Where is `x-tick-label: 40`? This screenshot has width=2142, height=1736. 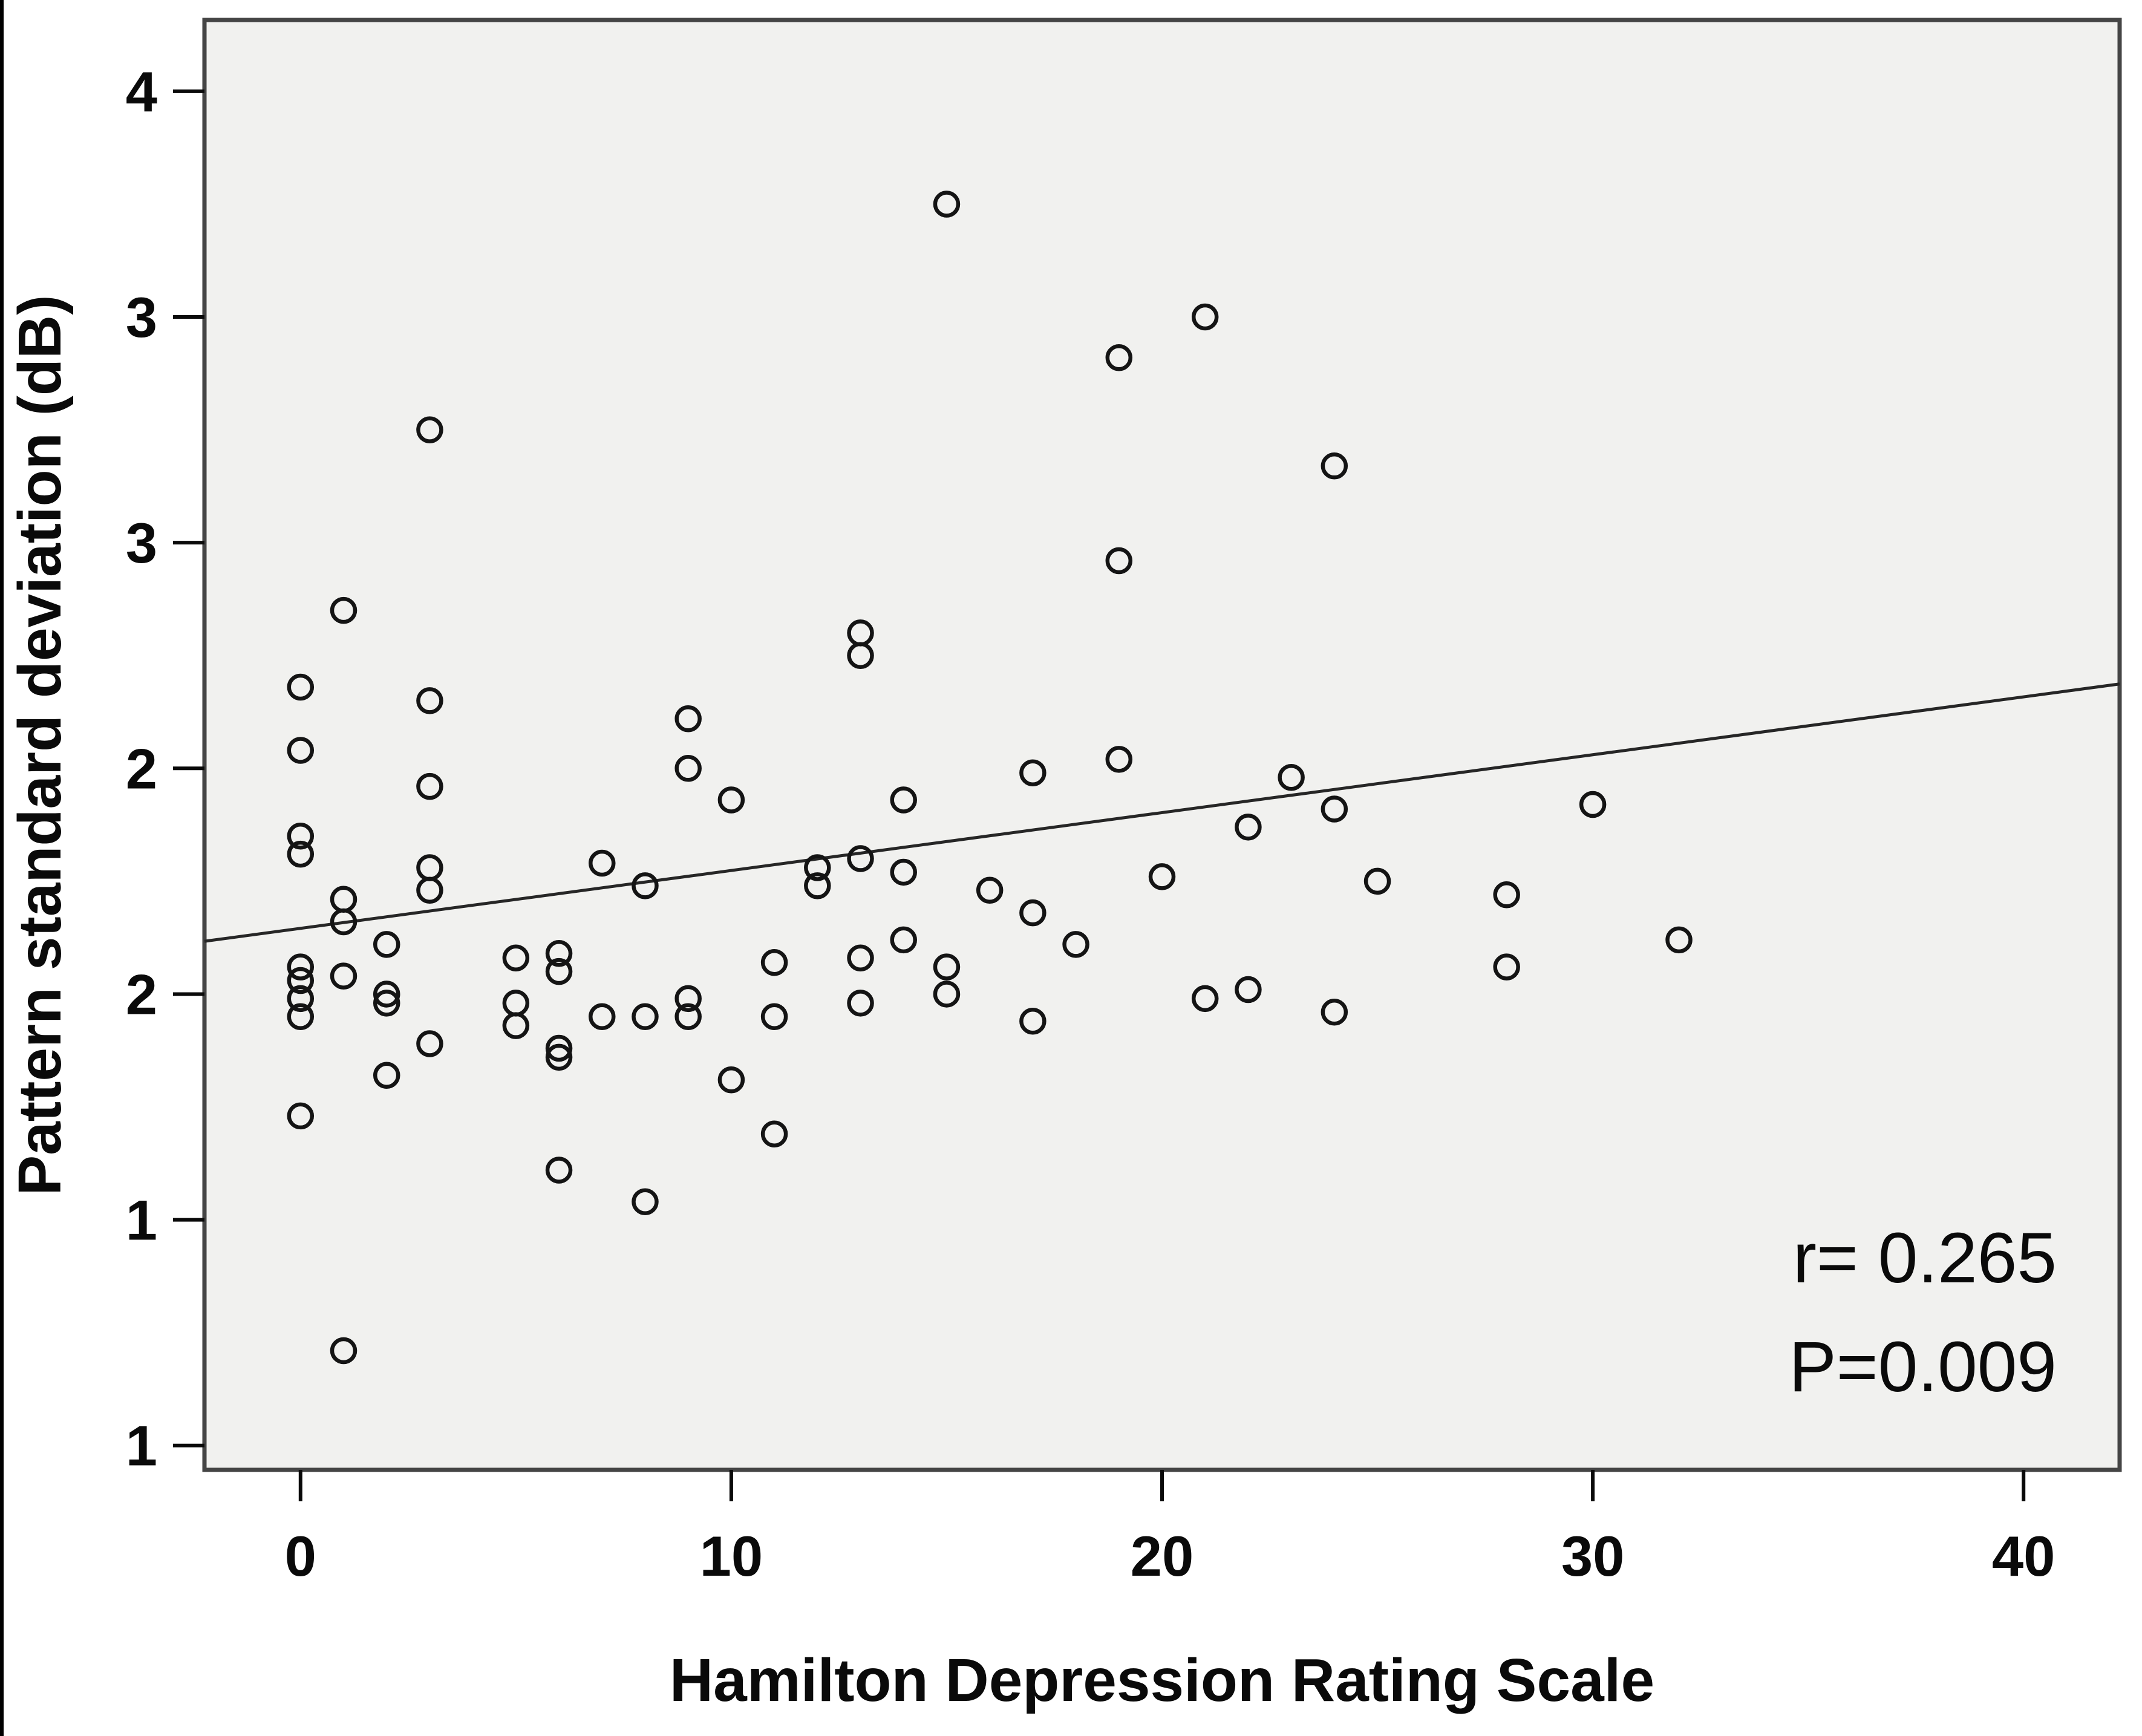
x-tick-label: 40 is located at coordinates (2023, 1556).